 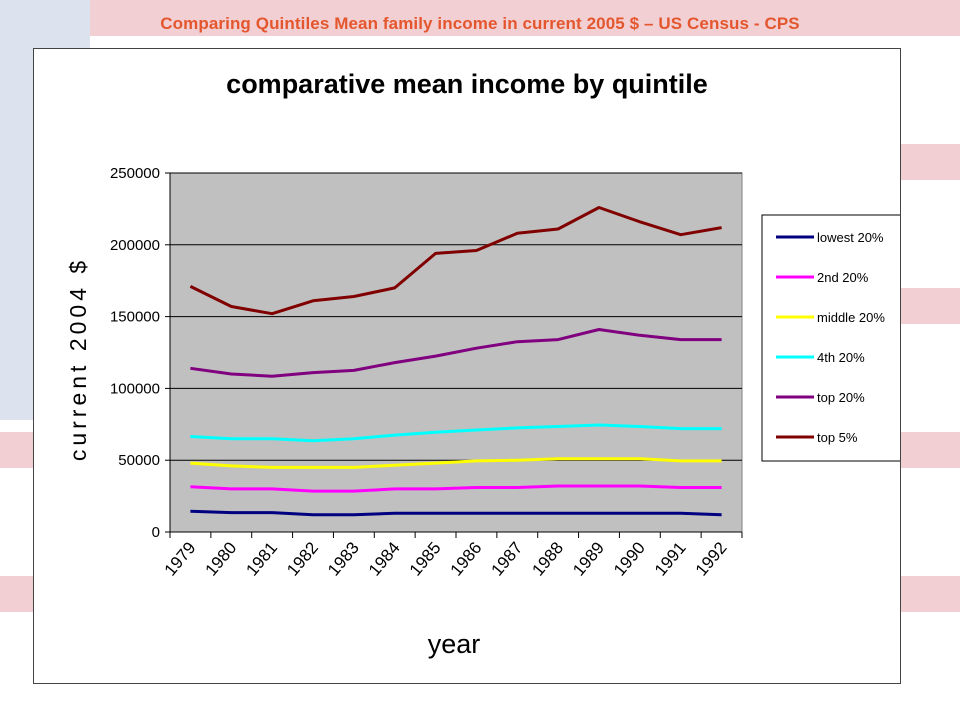 I want to click on chart-title: comparative mean income by quintile, so click(x=467, y=84).